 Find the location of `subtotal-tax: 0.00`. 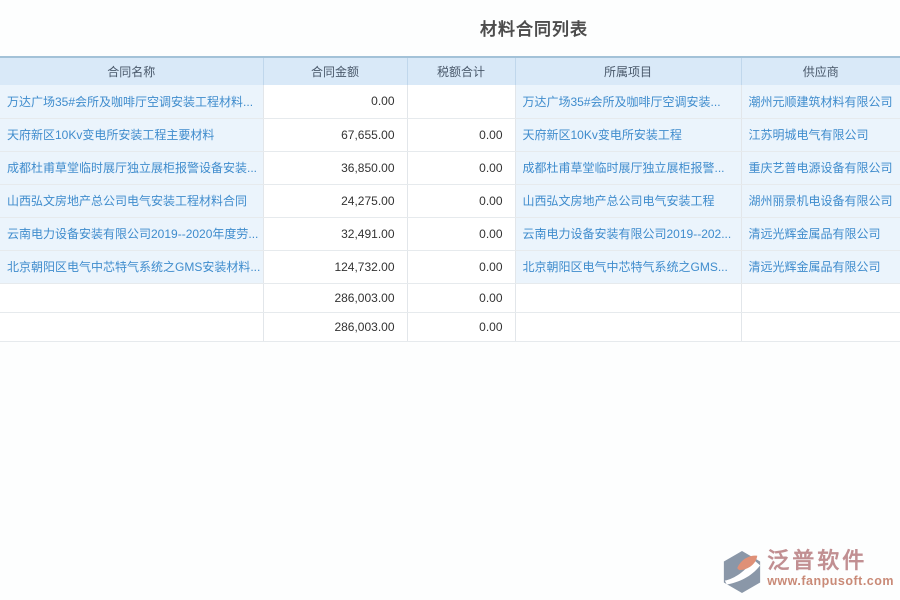

subtotal-tax: 0.00 is located at coordinates (461, 298).